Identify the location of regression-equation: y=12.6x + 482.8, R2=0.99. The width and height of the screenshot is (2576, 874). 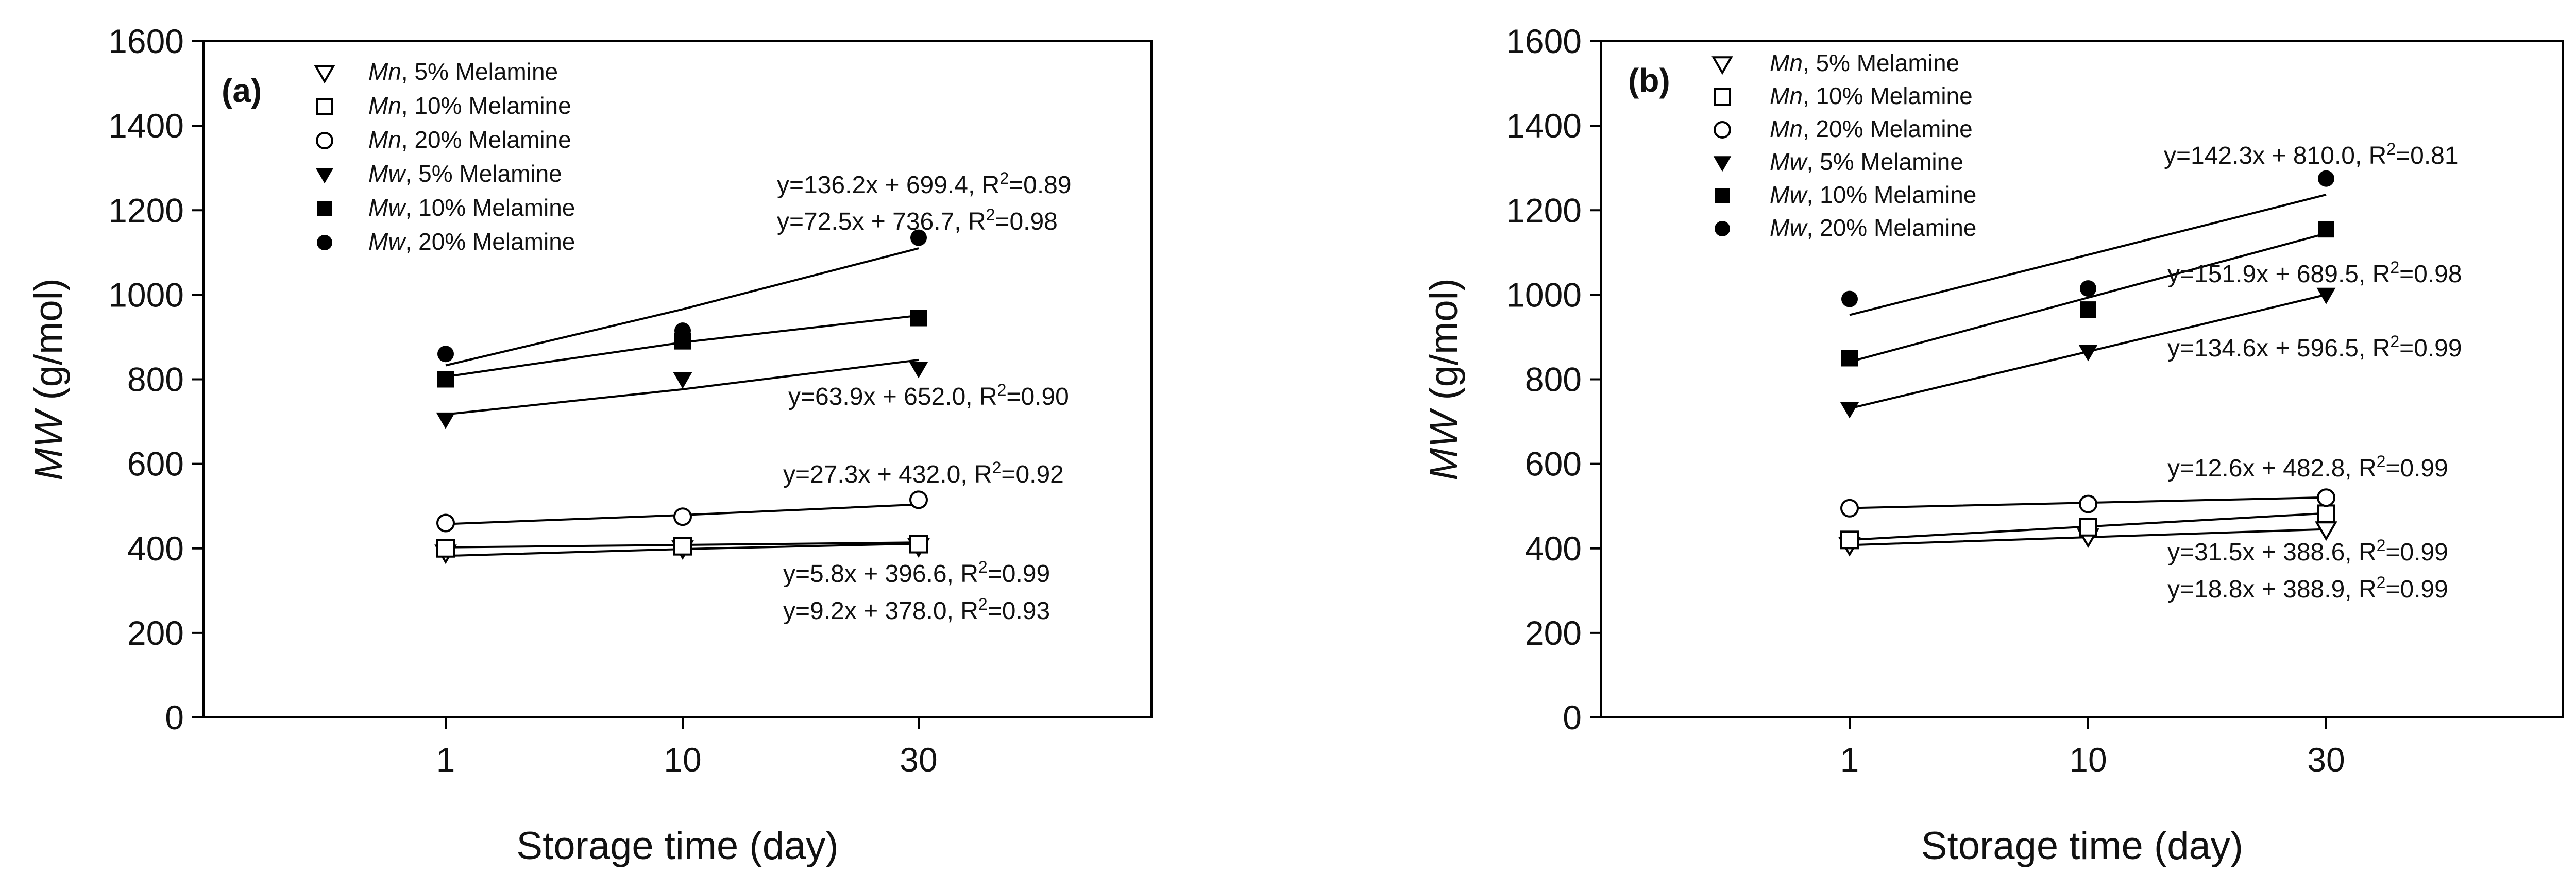
(2307, 467).